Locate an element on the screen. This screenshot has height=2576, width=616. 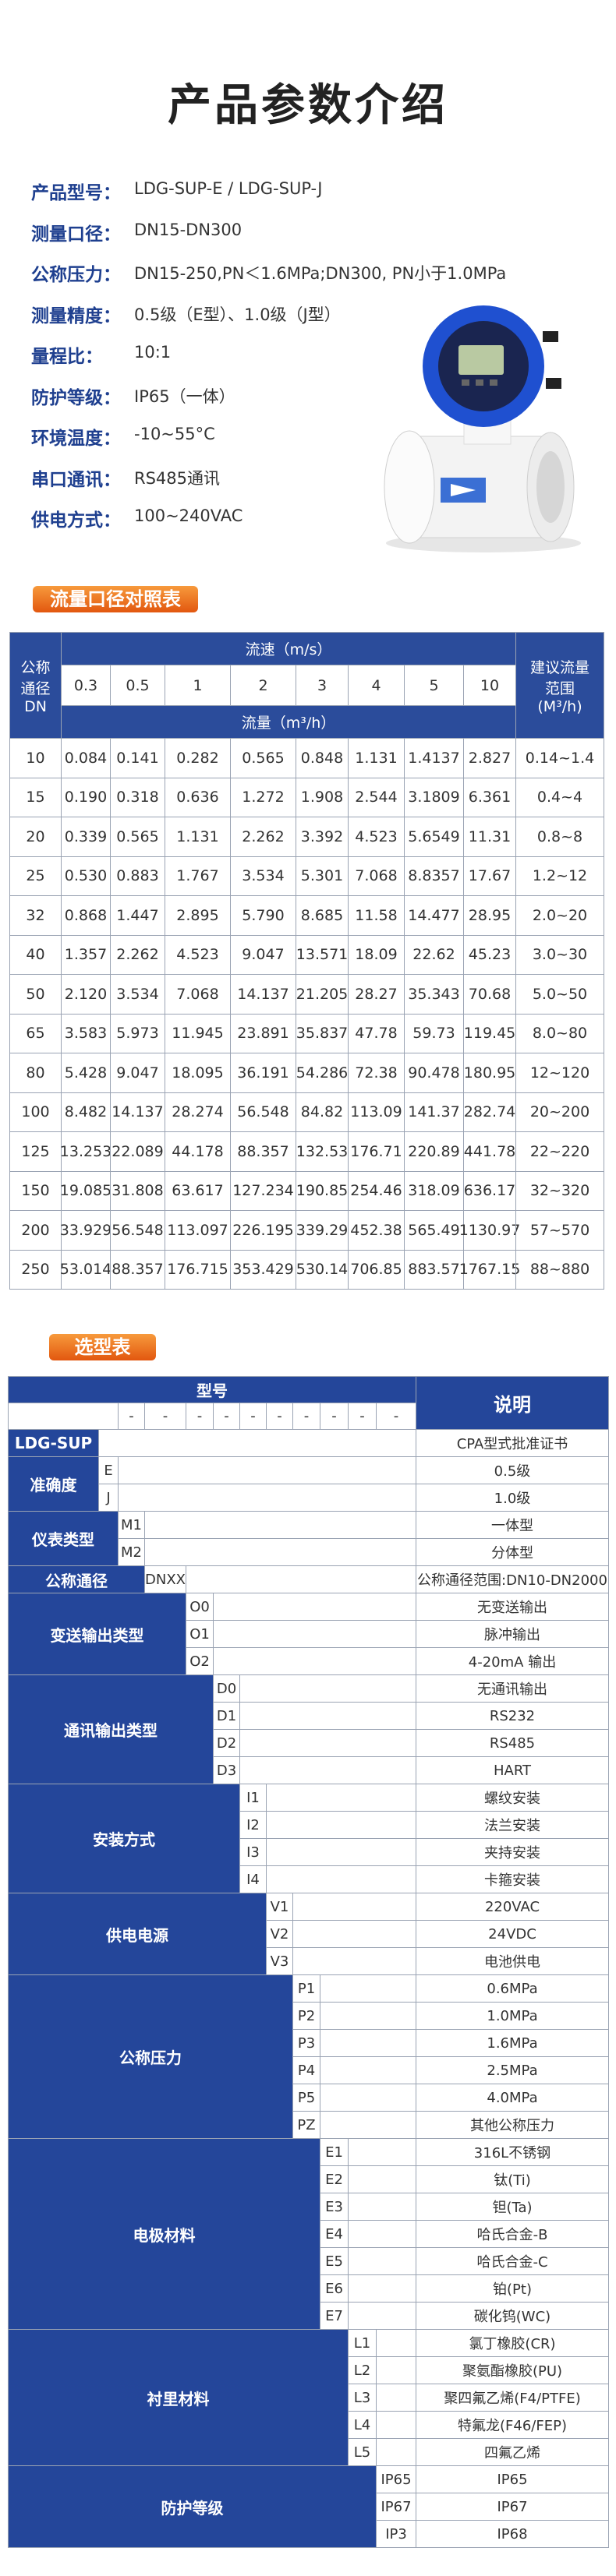
table-header: 3 is located at coordinates (323, 685).